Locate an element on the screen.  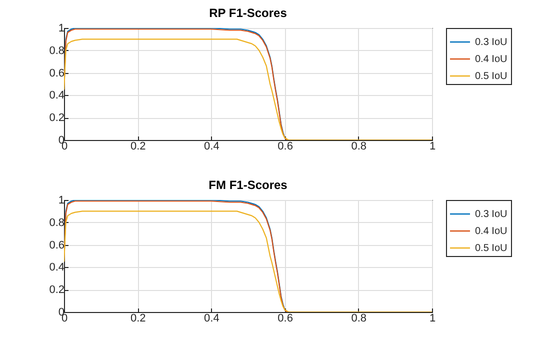
chart-title: FM F1-Scores is located at coordinates (248, 185).